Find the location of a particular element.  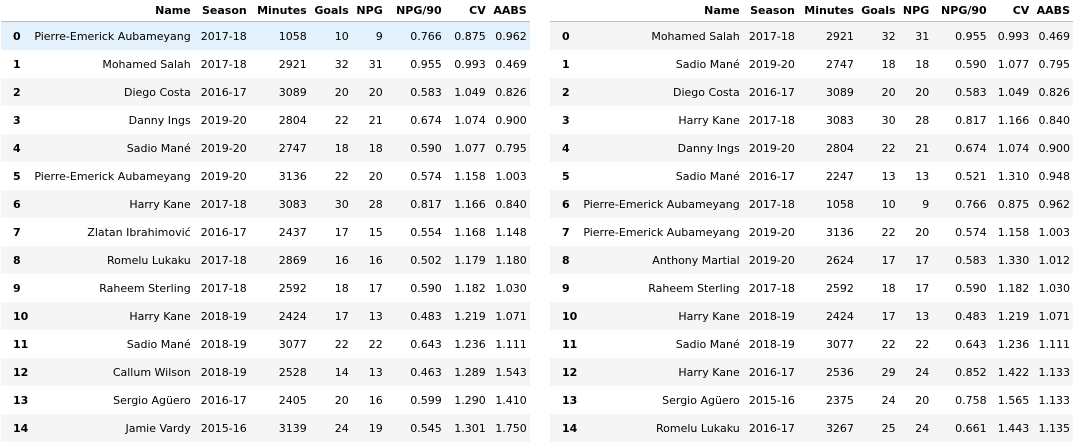

cell-minutes: 2624 is located at coordinates (827, 260).